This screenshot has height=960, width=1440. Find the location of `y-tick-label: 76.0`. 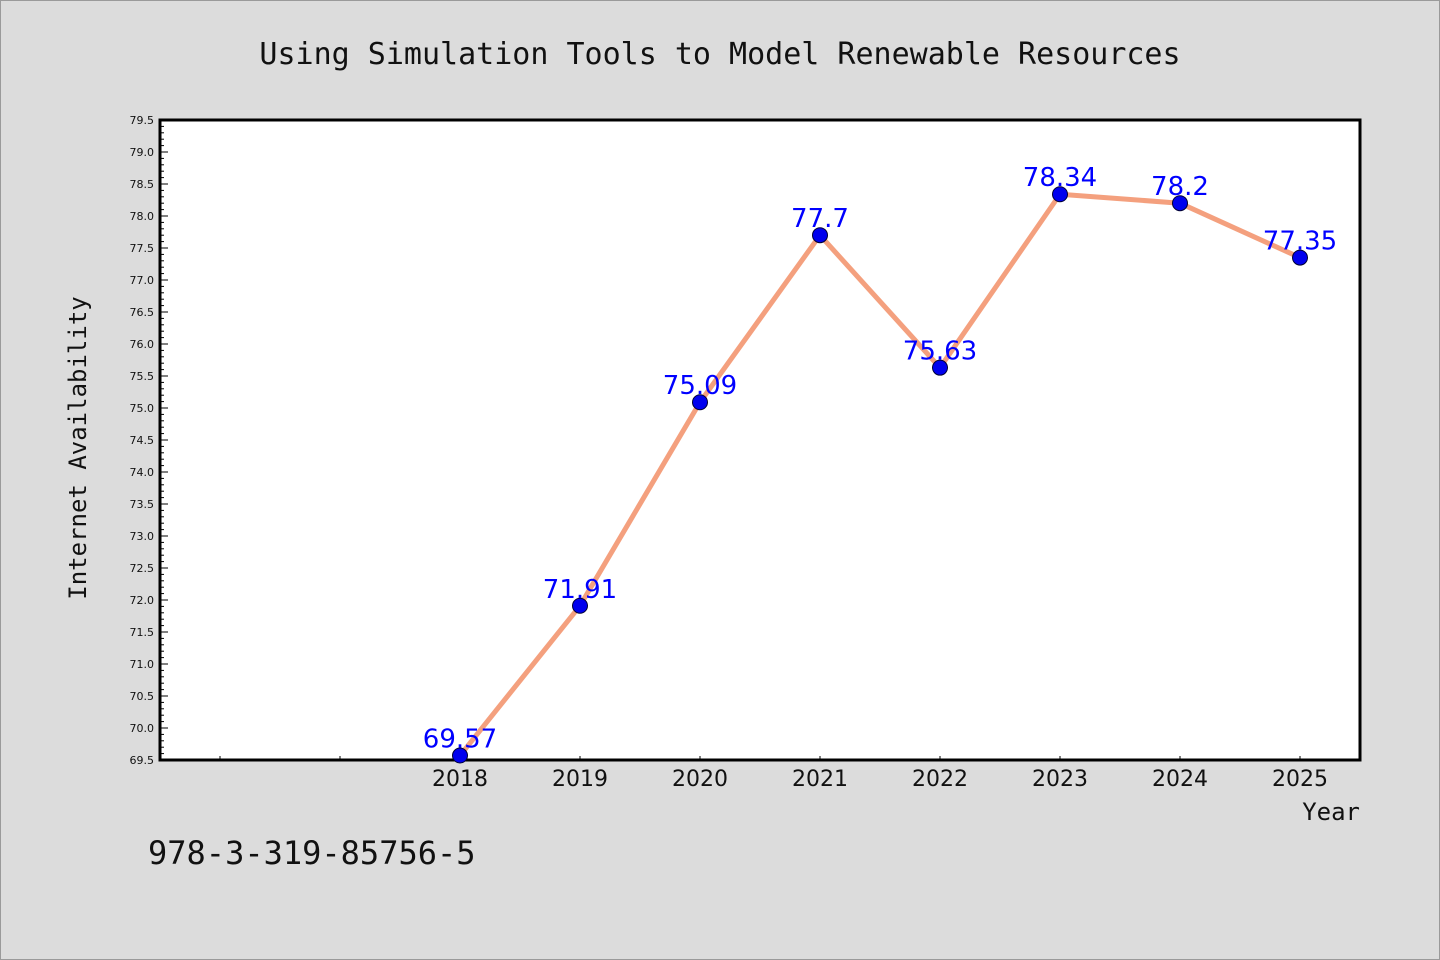

y-tick-label: 76.0 is located at coordinates (142, 344).